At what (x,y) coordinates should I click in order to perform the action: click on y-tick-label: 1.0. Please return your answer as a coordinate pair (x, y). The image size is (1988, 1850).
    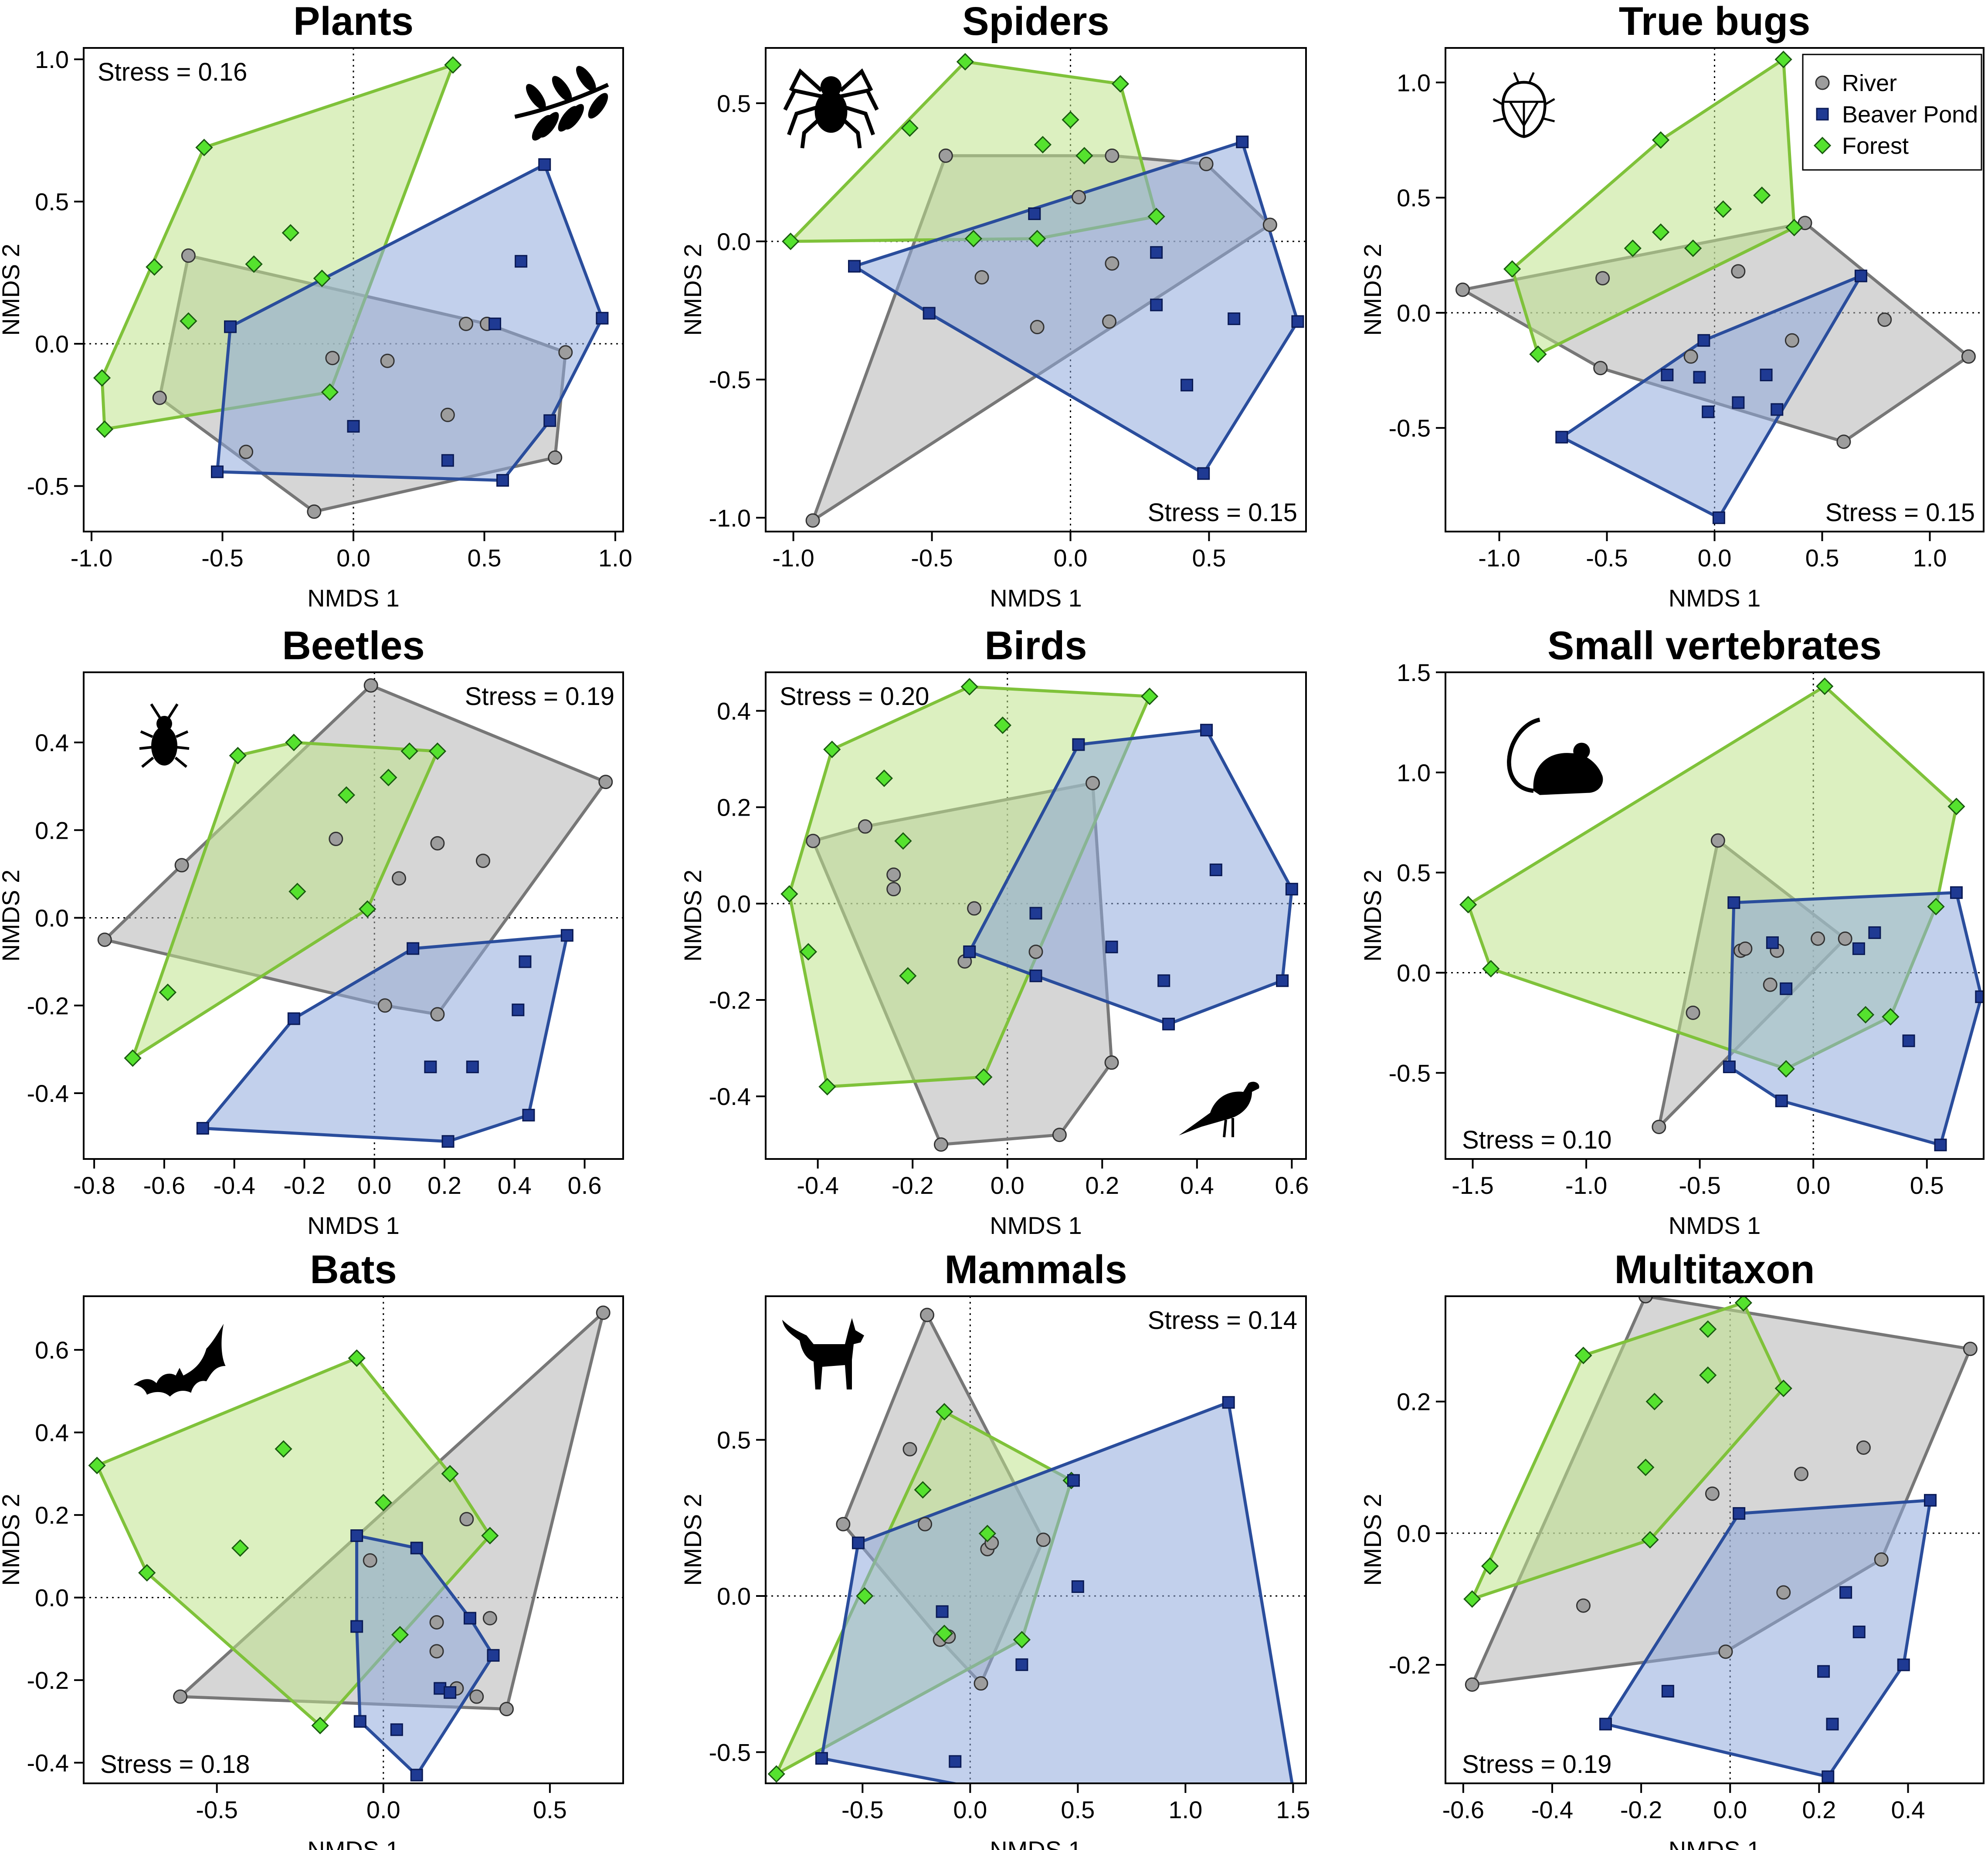
    Looking at the image, I should click on (1414, 773).